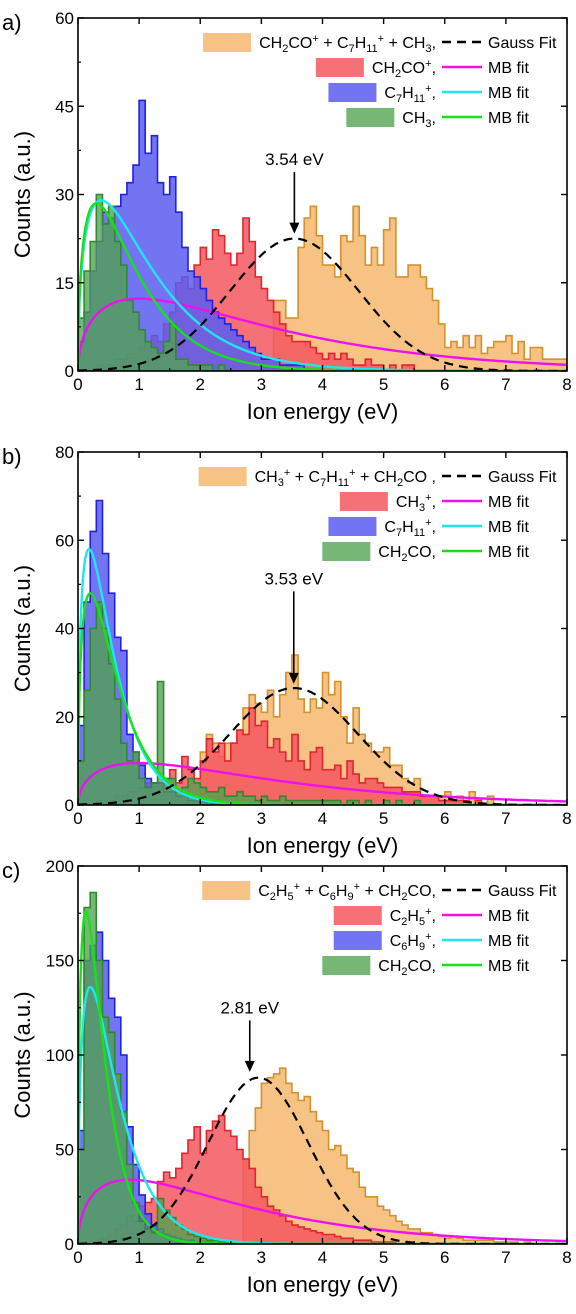 The image size is (576, 1314). Describe the element at coordinates (12, 22) in the screenshot. I see `panel-label: a)` at that location.